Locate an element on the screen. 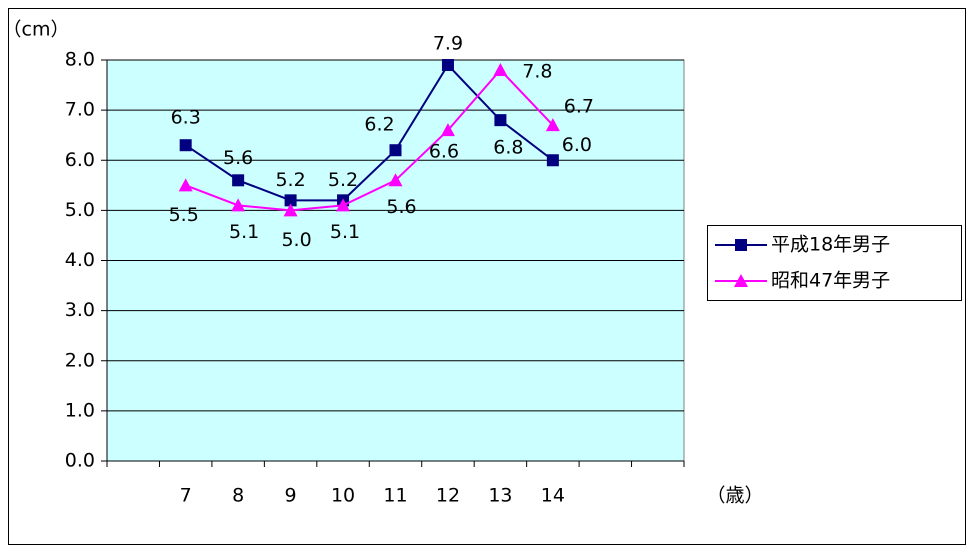  x-axis-label: （歳） is located at coordinates (734, 496).